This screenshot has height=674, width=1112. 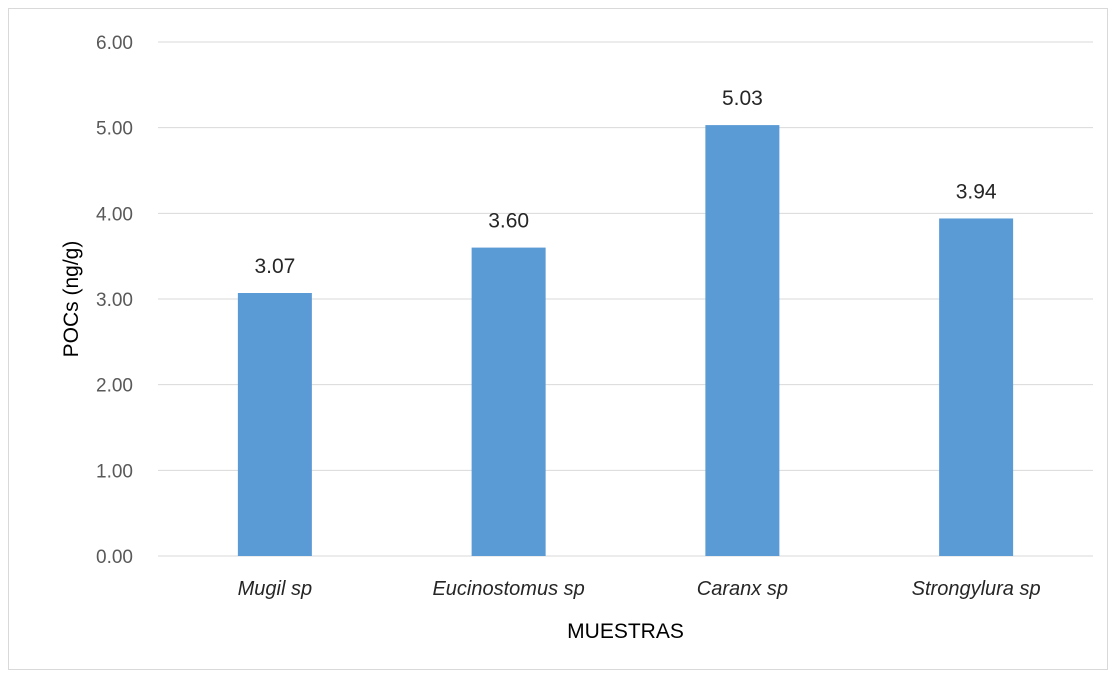 What do you see at coordinates (976, 191) in the screenshot?
I see `data-label: 3.94` at bounding box center [976, 191].